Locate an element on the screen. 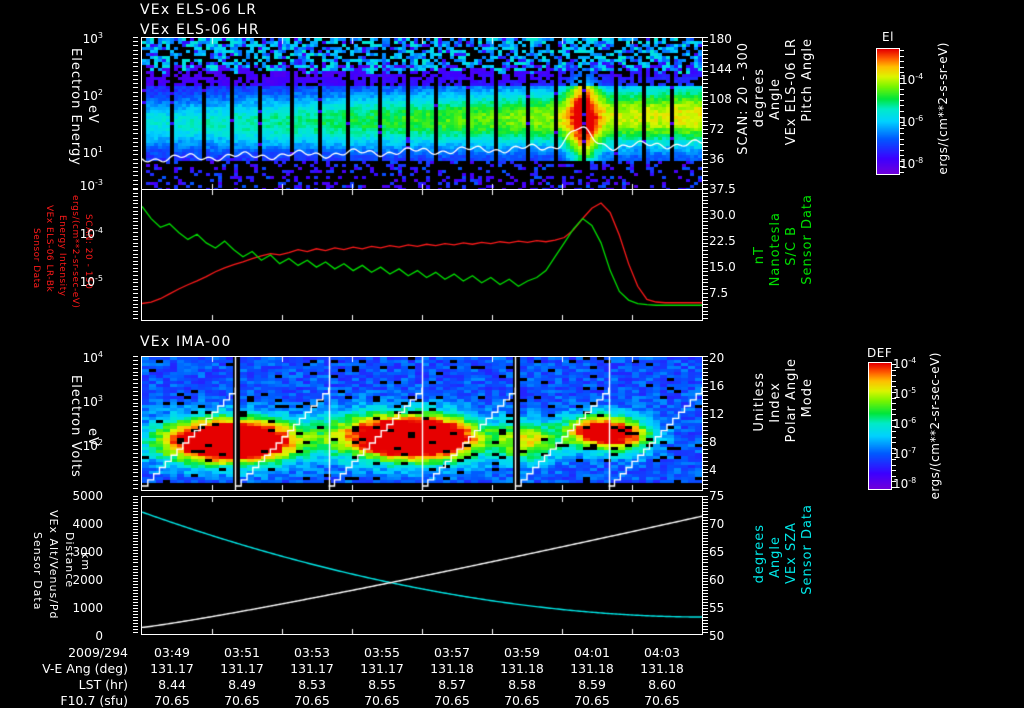 The image size is (1024, 708). footer-row-label: V-E Ang (deg) is located at coordinates (85, 668).